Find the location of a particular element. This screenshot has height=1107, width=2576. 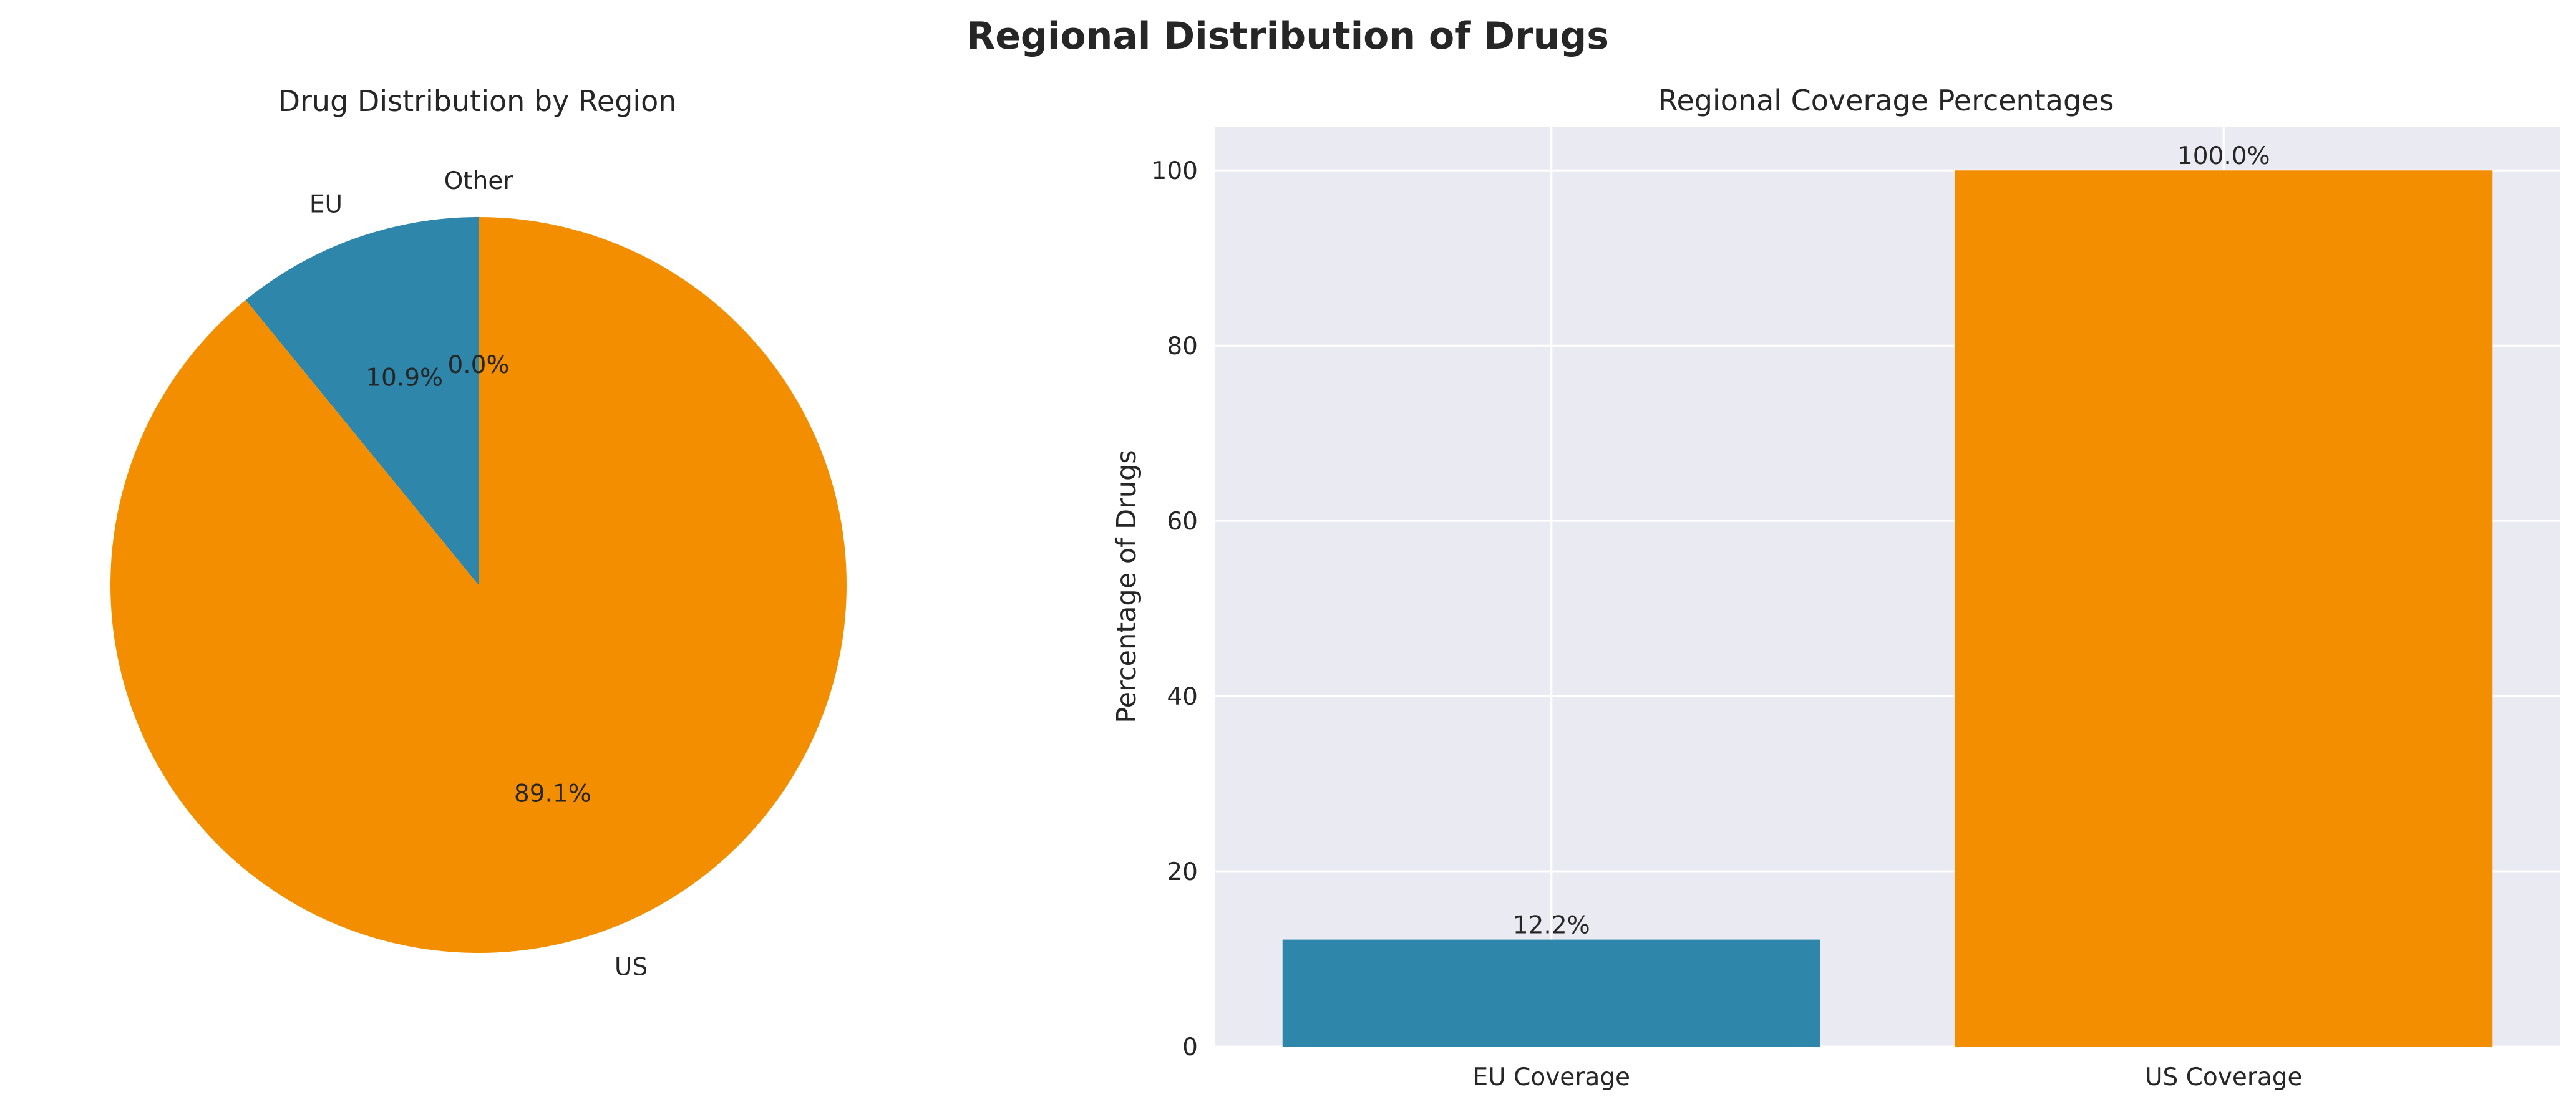

bar-value-label: 12.2% is located at coordinates (1551, 926).